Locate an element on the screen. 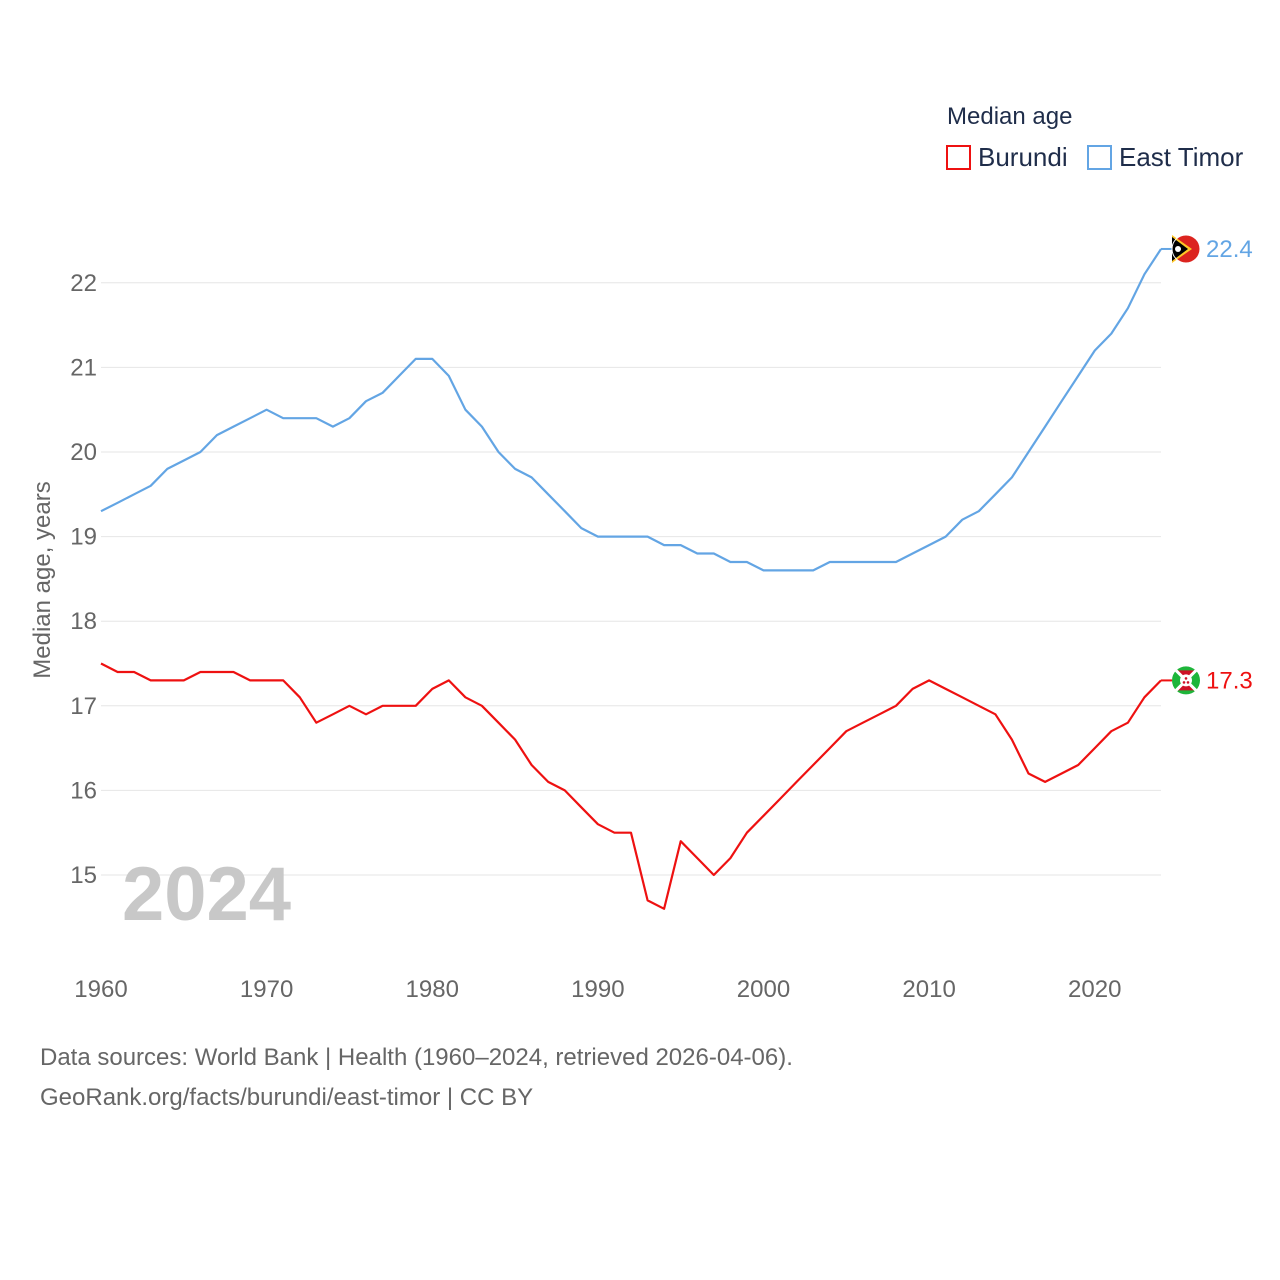  x-tick-label: 1970 is located at coordinates (266, 989).